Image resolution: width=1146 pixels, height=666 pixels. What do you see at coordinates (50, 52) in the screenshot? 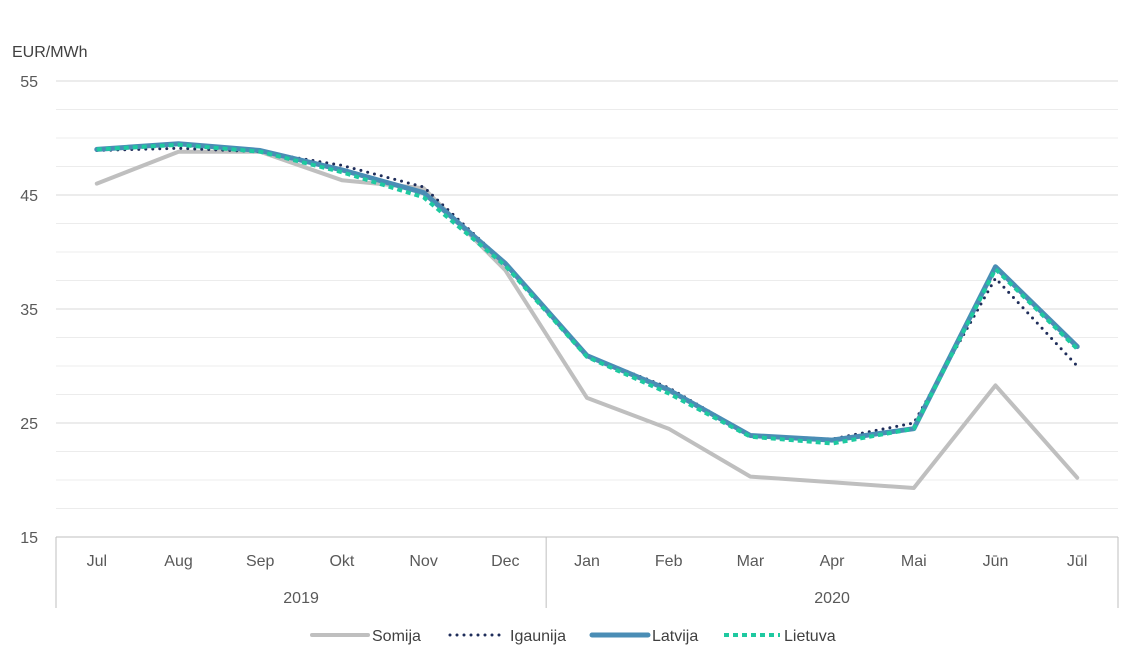
I see `y-axis-unit-label: EUR/MWh` at bounding box center [50, 52].